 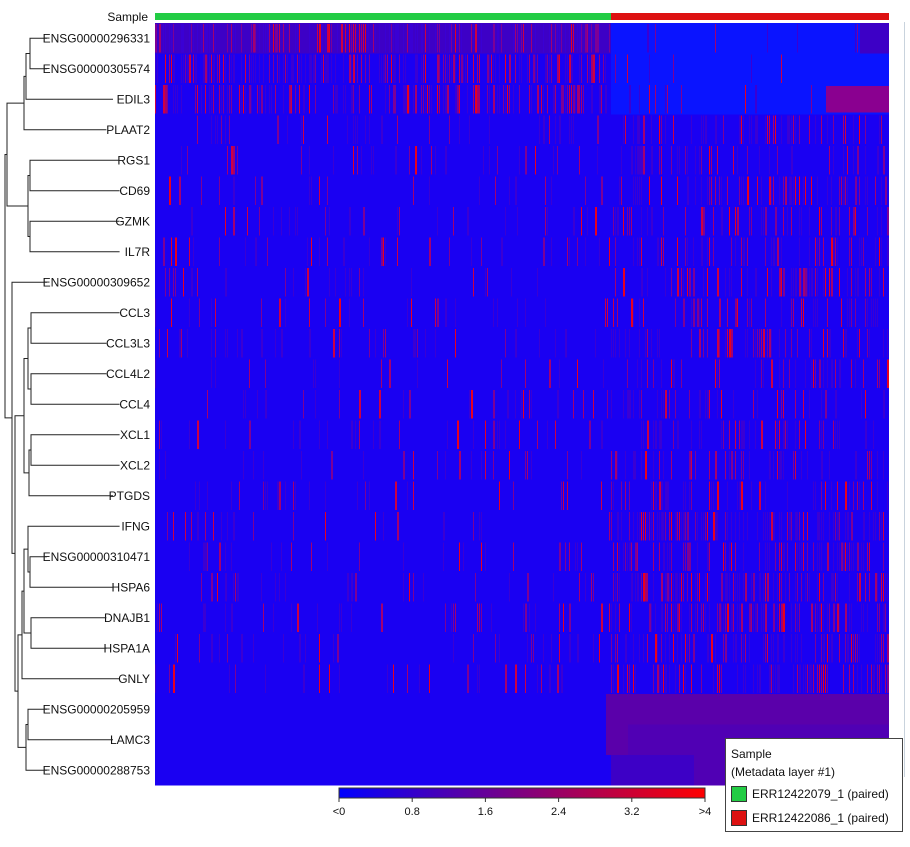 What do you see at coordinates (816, 794) in the screenshot?
I see `legend-item-group-1: ERR12422079_1 (paired)` at bounding box center [816, 794].